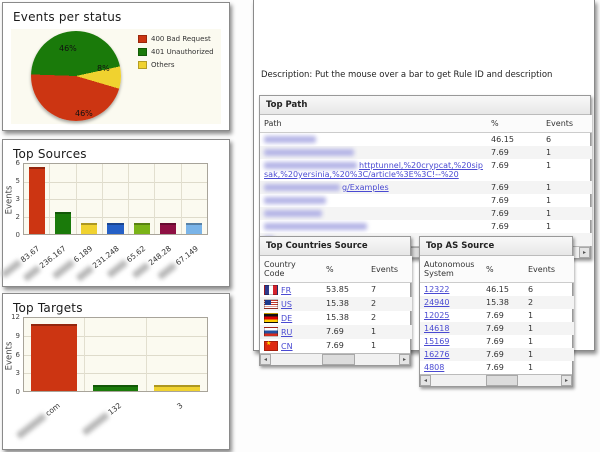 This screenshot has width=600, height=452. Describe the element at coordinates (286, 304) in the screenshot. I see `country-link: US` at that location.